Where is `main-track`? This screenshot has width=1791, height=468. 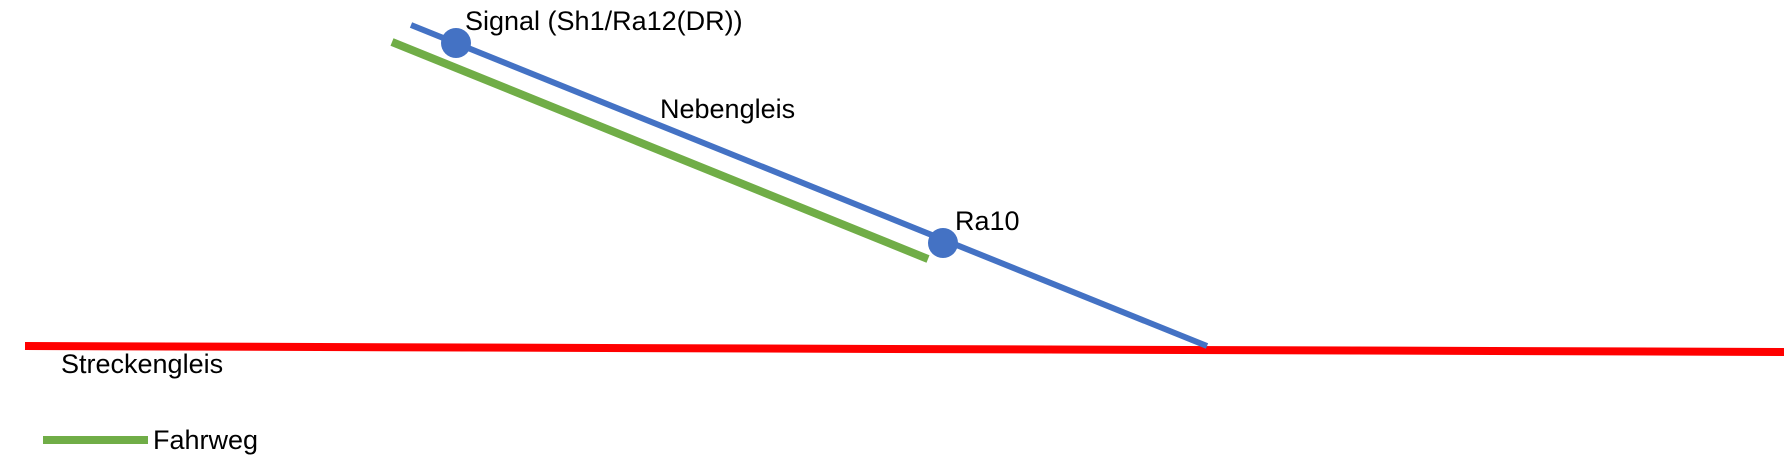
main-track is located at coordinates (904, 349).